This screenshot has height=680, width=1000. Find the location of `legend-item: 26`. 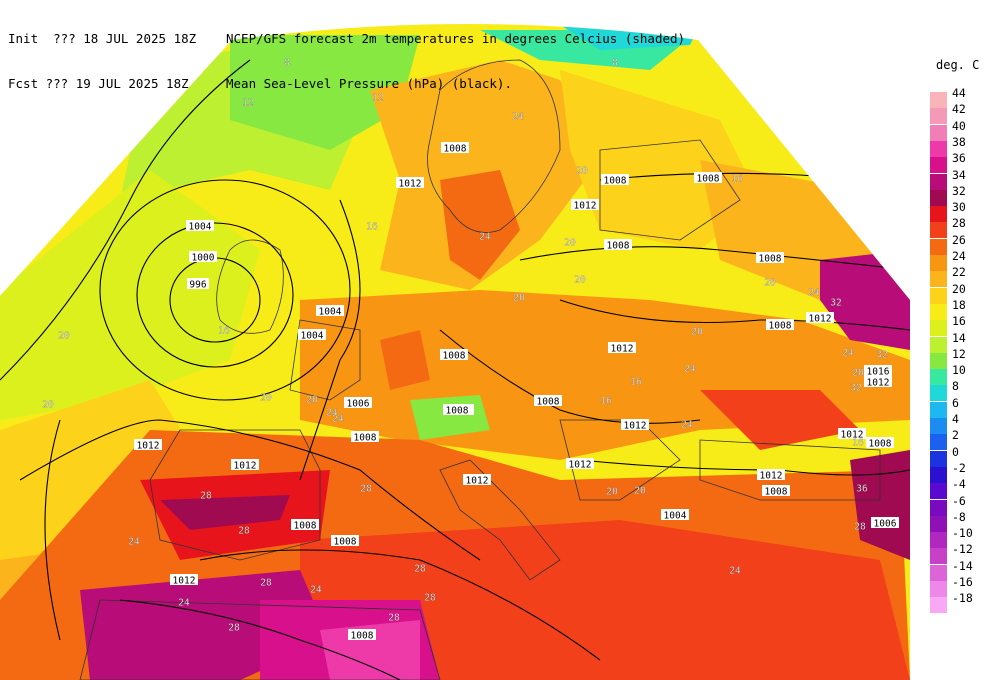

legend-item: 26 is located at coordinates (965, 244).